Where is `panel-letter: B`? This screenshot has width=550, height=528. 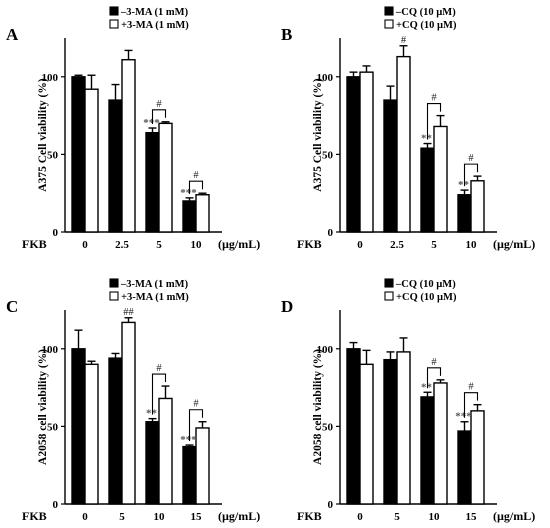
panel-letter: B is located at coordinates (286, 34).